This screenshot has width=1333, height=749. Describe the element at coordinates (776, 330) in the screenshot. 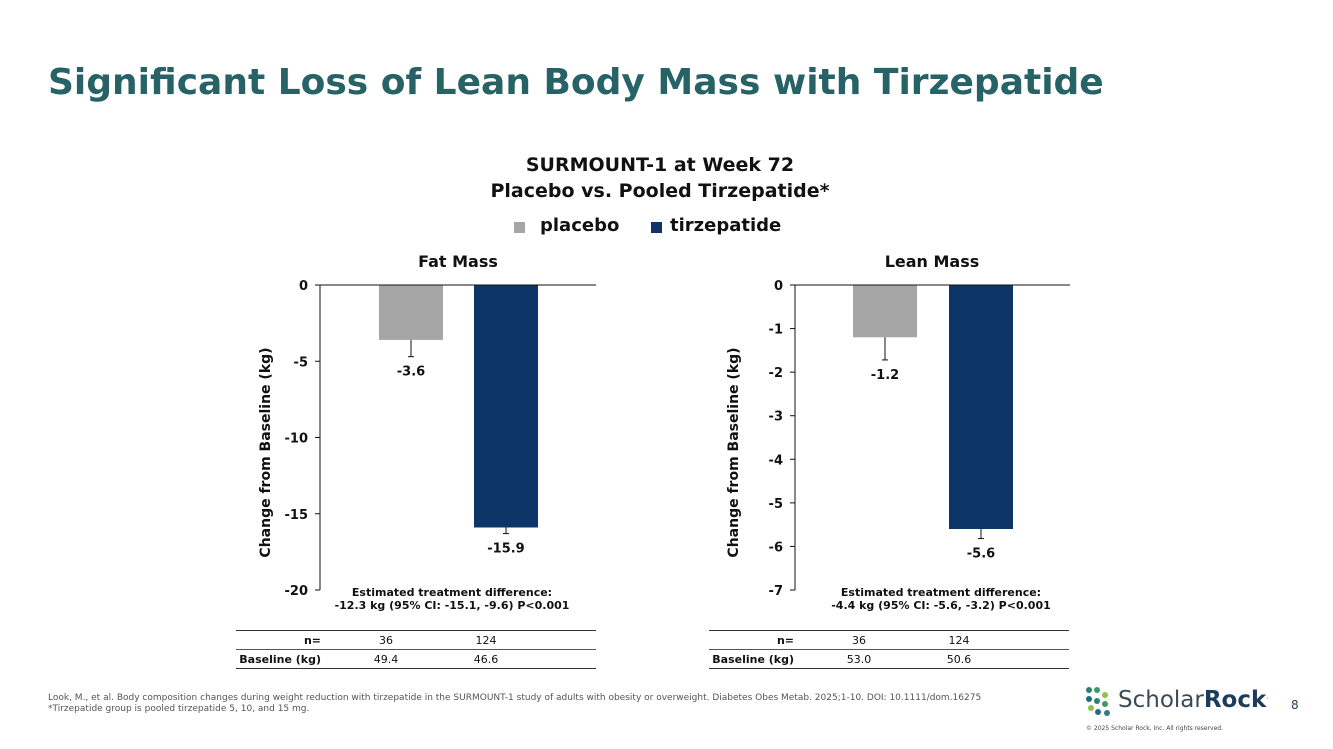

I see `y-tick-label: -1` at that location.